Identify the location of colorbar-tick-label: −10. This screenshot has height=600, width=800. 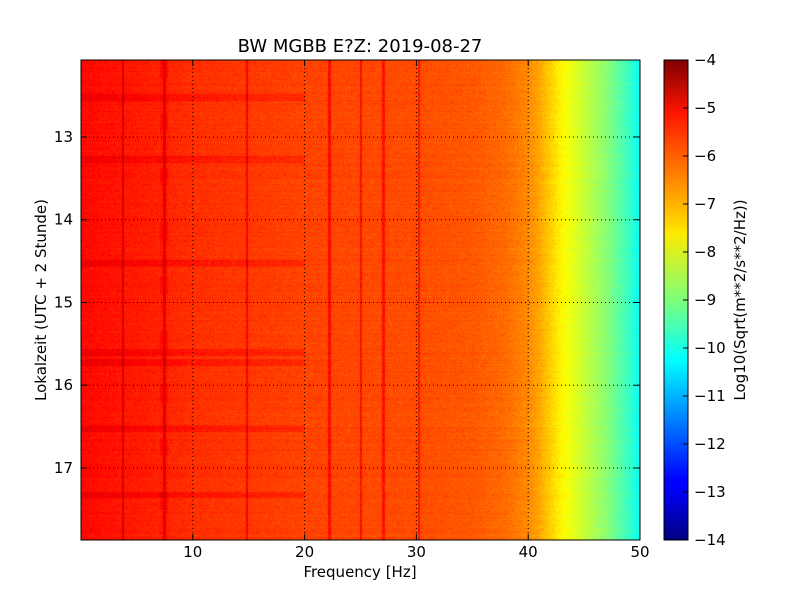
(710, 348).